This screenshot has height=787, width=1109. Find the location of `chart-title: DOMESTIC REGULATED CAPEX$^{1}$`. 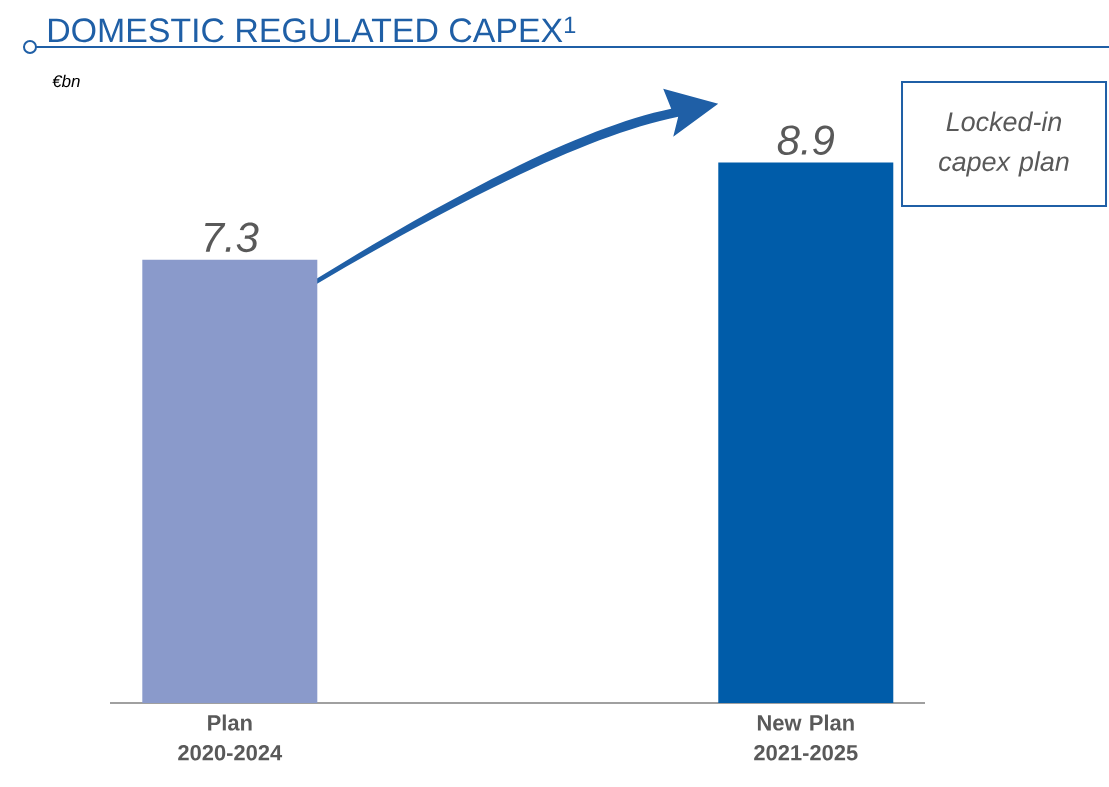

chart-title: DOMESTIC REGULATED CAPEX$^{1}$ is located at coordinates (312, 29).